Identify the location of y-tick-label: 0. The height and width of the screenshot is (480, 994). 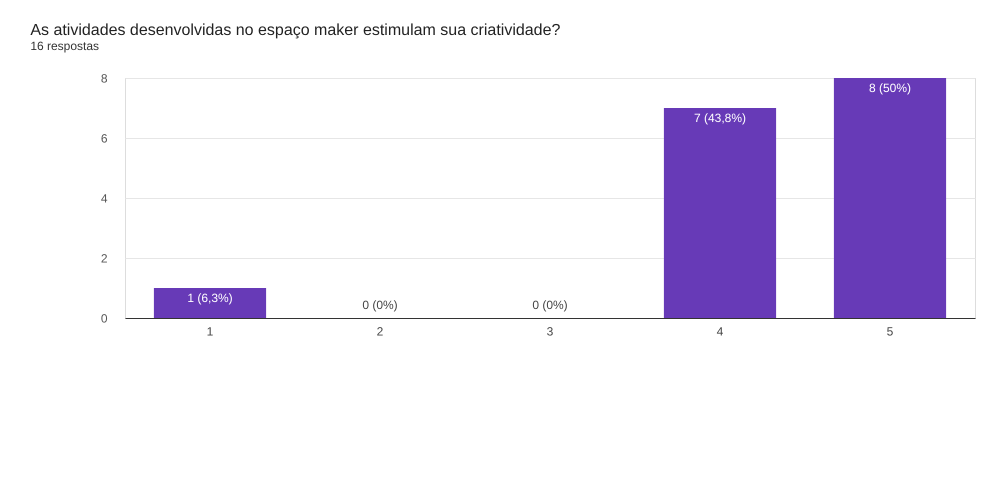
(104, 319).